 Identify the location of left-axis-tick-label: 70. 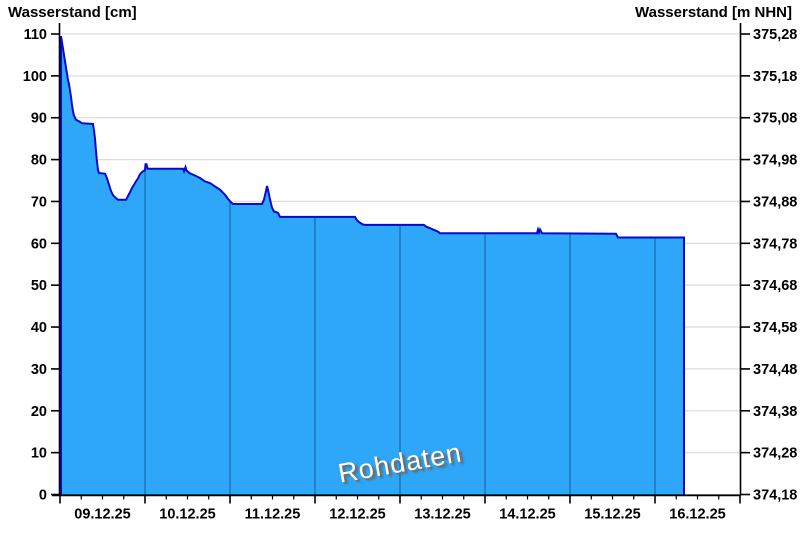
(39, 202).